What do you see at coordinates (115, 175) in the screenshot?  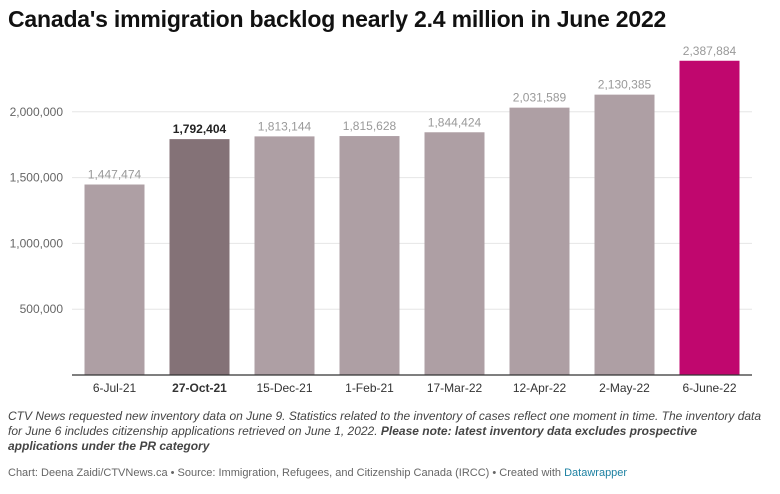 I see `bar-value-label: 1,447,474` at bounding box center [115, 175].